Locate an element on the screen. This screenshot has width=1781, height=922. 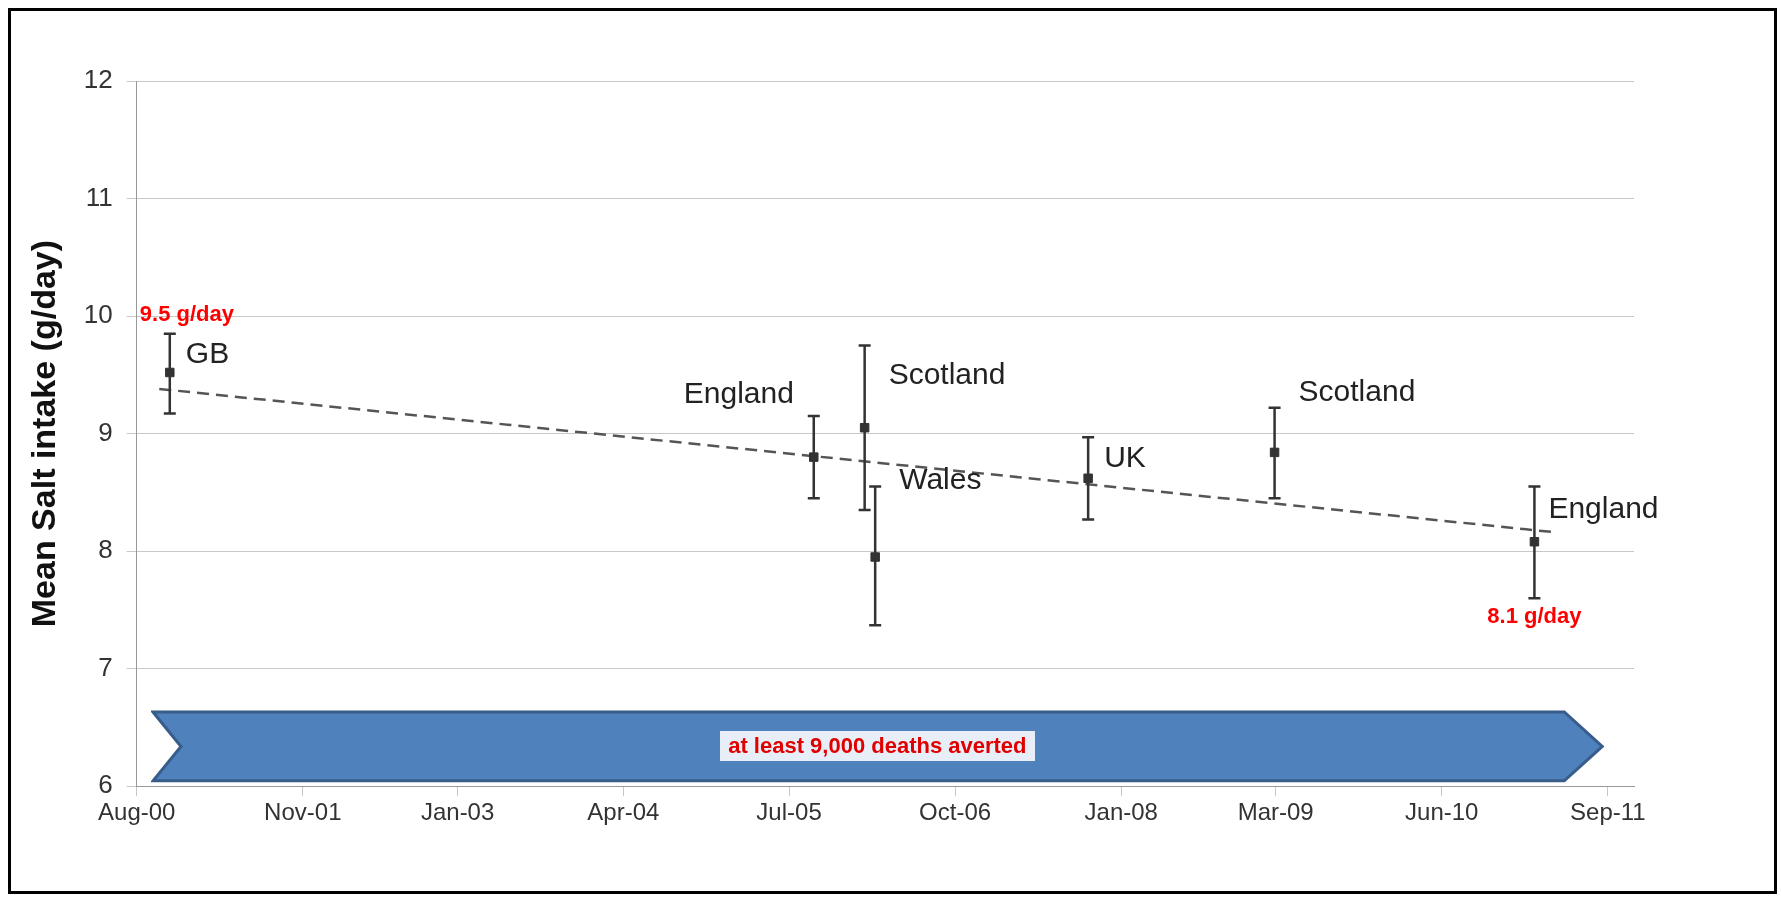
x-tick-label: Sep-11 is located at coordinates (1608, 812).